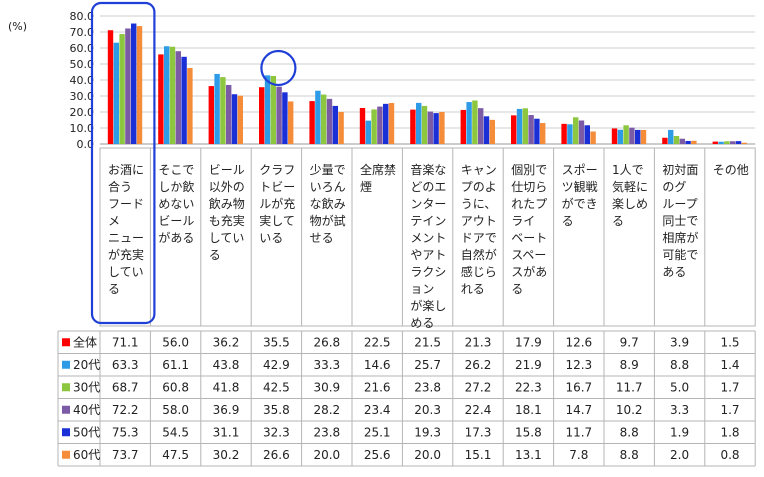  What do you see at coordinates (422, 323) in the screenshot?
I see `category-label-line: める` at bounding box center [422, 323].